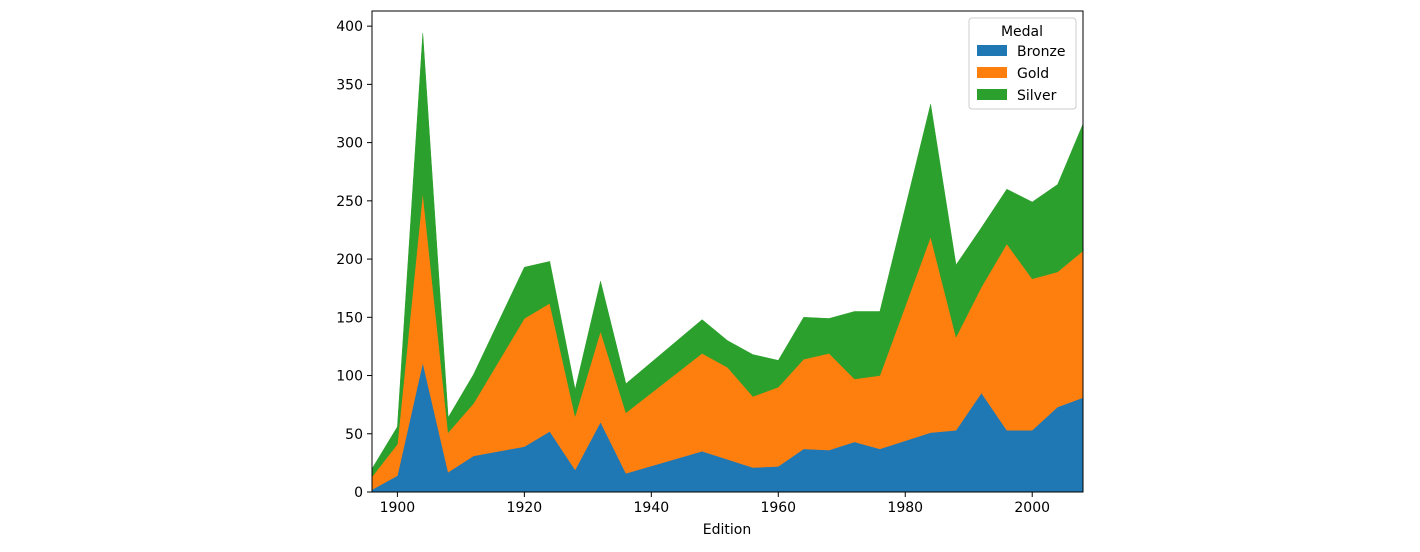 Image resolution: width=1420 pixels, height=552 pixels. I want to click on x-tick-label: 1940, so click(652, 508).